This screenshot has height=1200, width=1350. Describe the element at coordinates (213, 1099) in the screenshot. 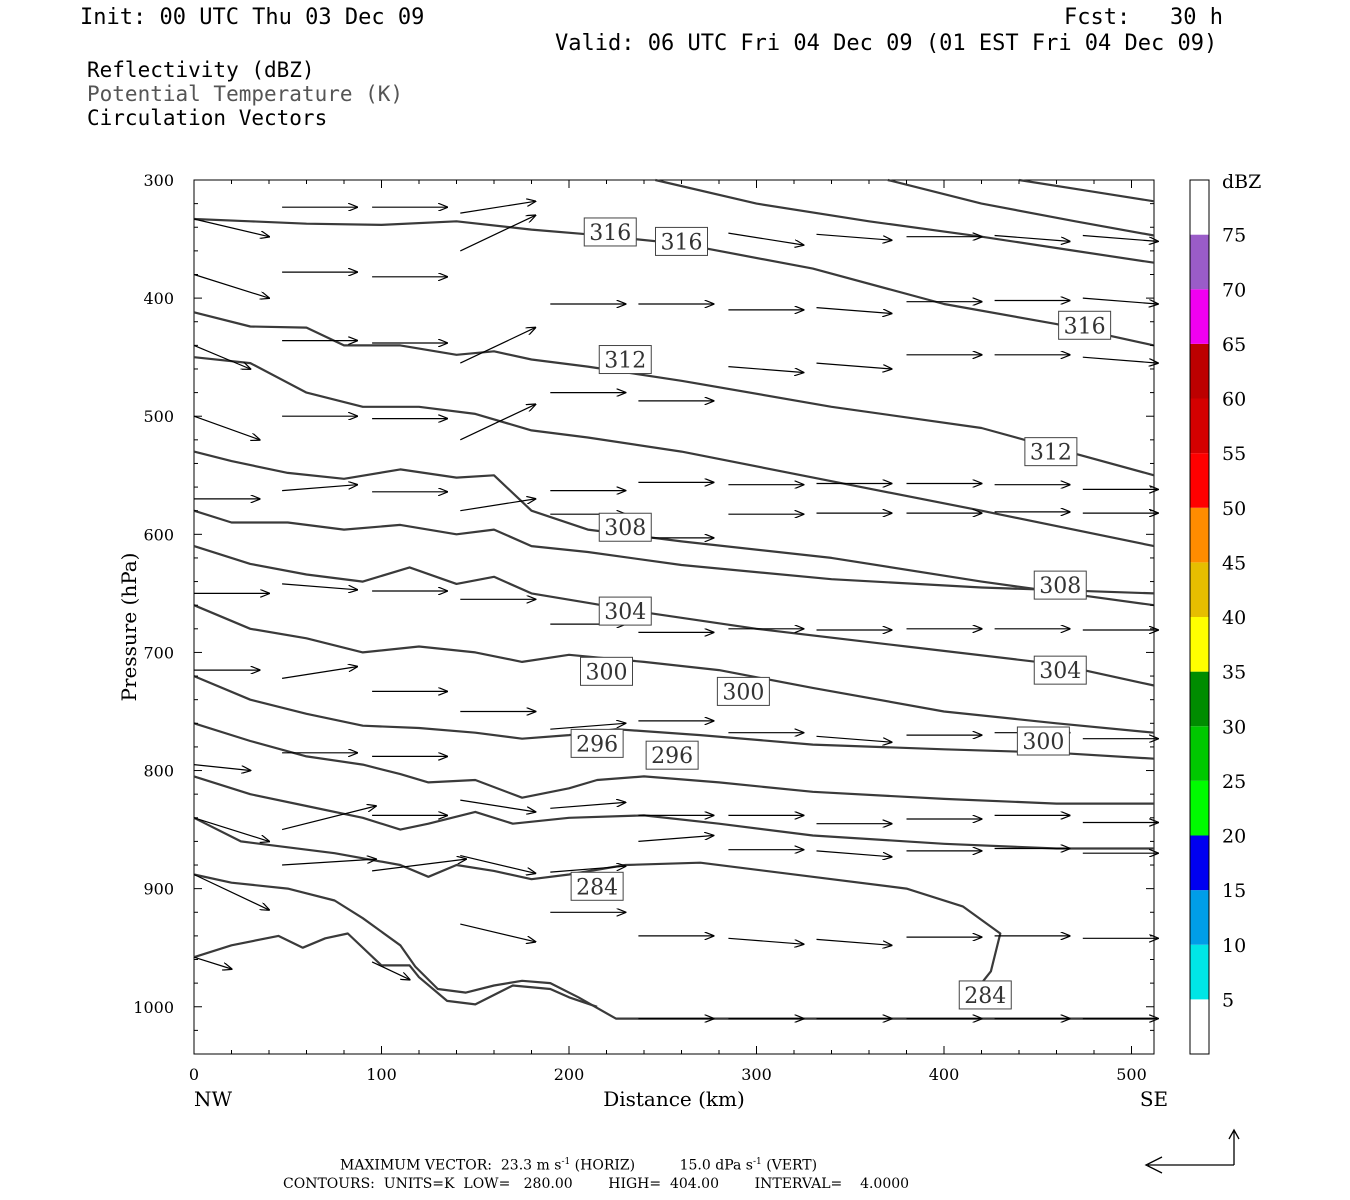

I see `x-end-label-left: NW` at that location.